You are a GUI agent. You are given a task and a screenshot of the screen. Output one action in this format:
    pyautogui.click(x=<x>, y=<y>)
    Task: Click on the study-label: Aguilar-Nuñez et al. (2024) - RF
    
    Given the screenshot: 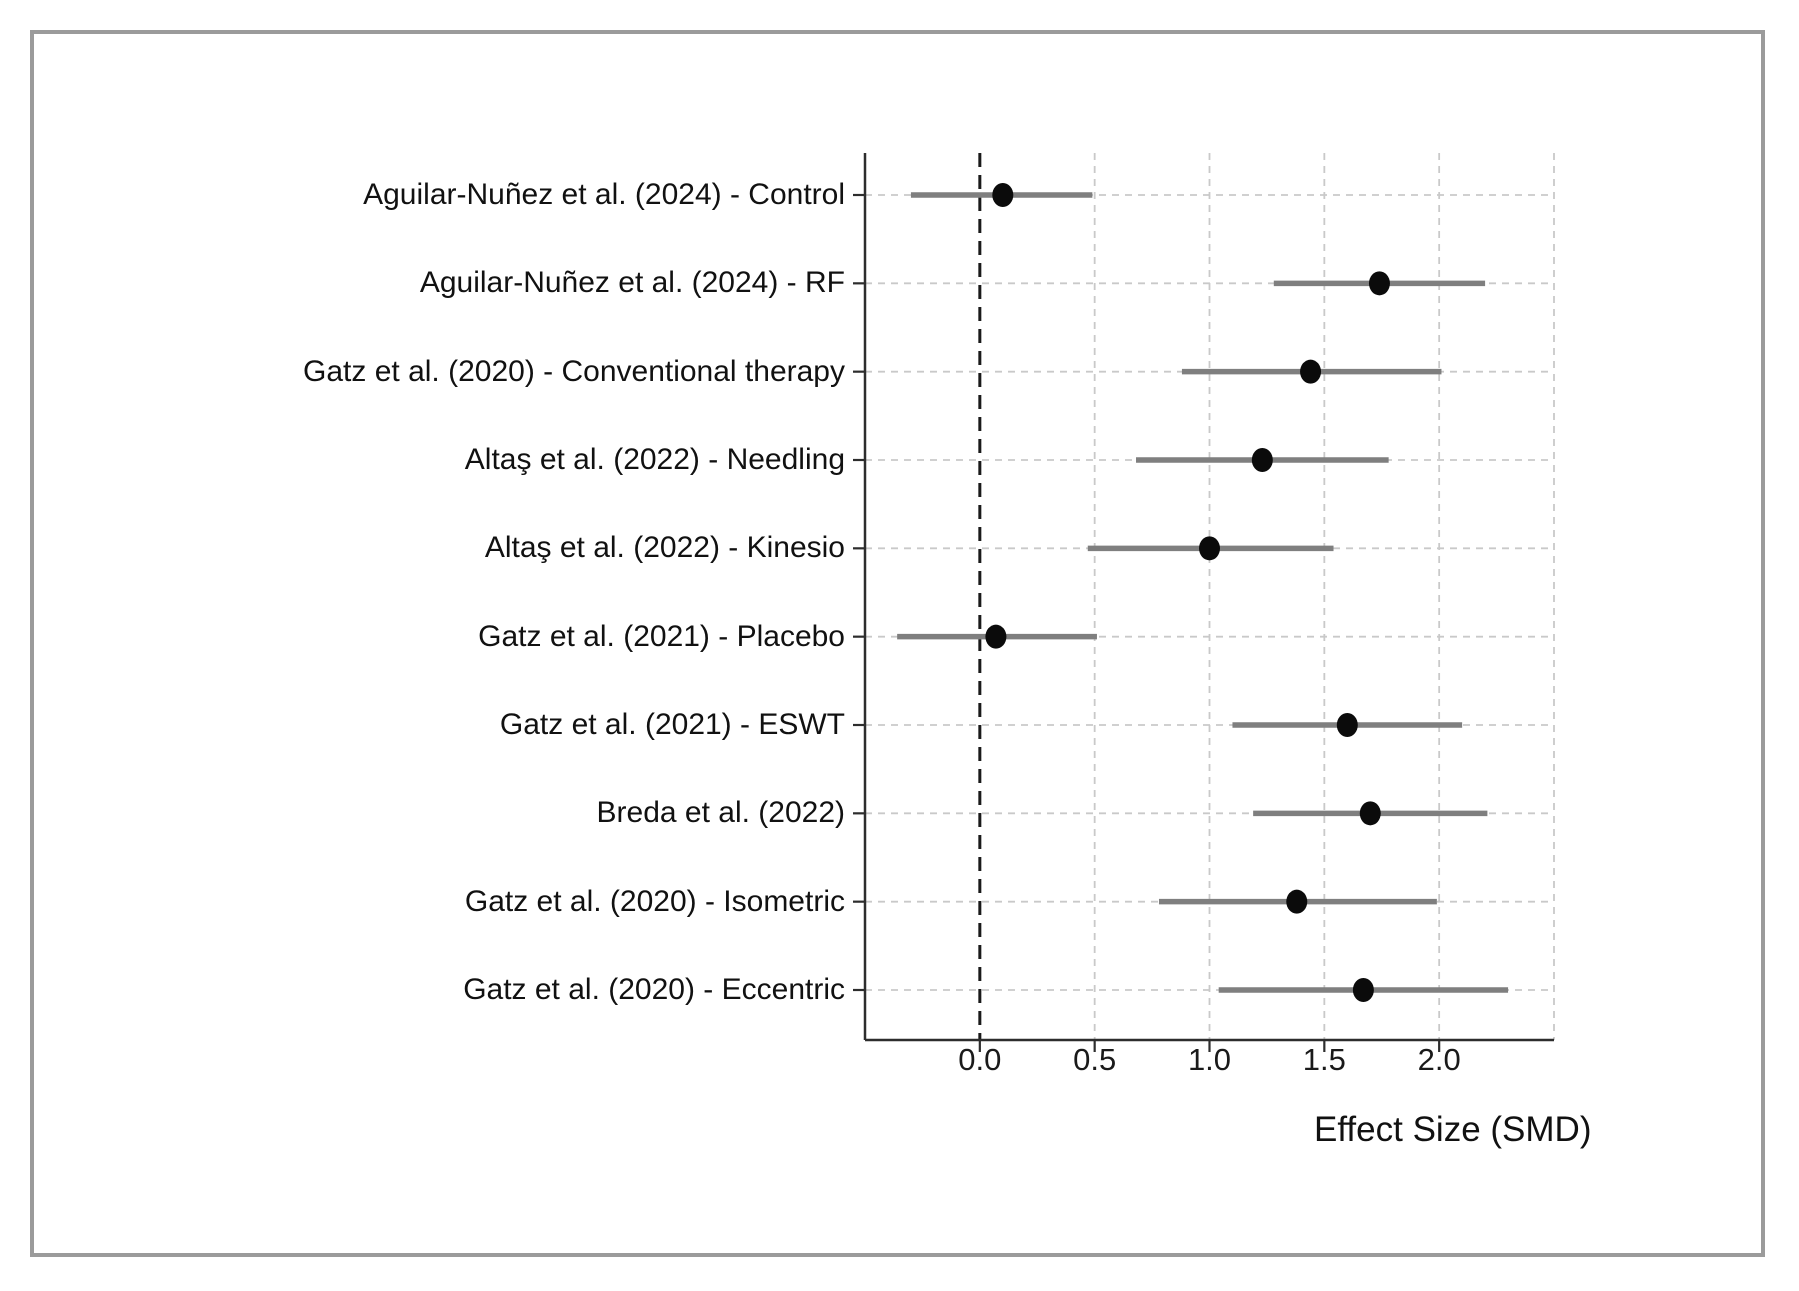 What is the action you would take?
    pyautogui.click(x=632, y=283)
    